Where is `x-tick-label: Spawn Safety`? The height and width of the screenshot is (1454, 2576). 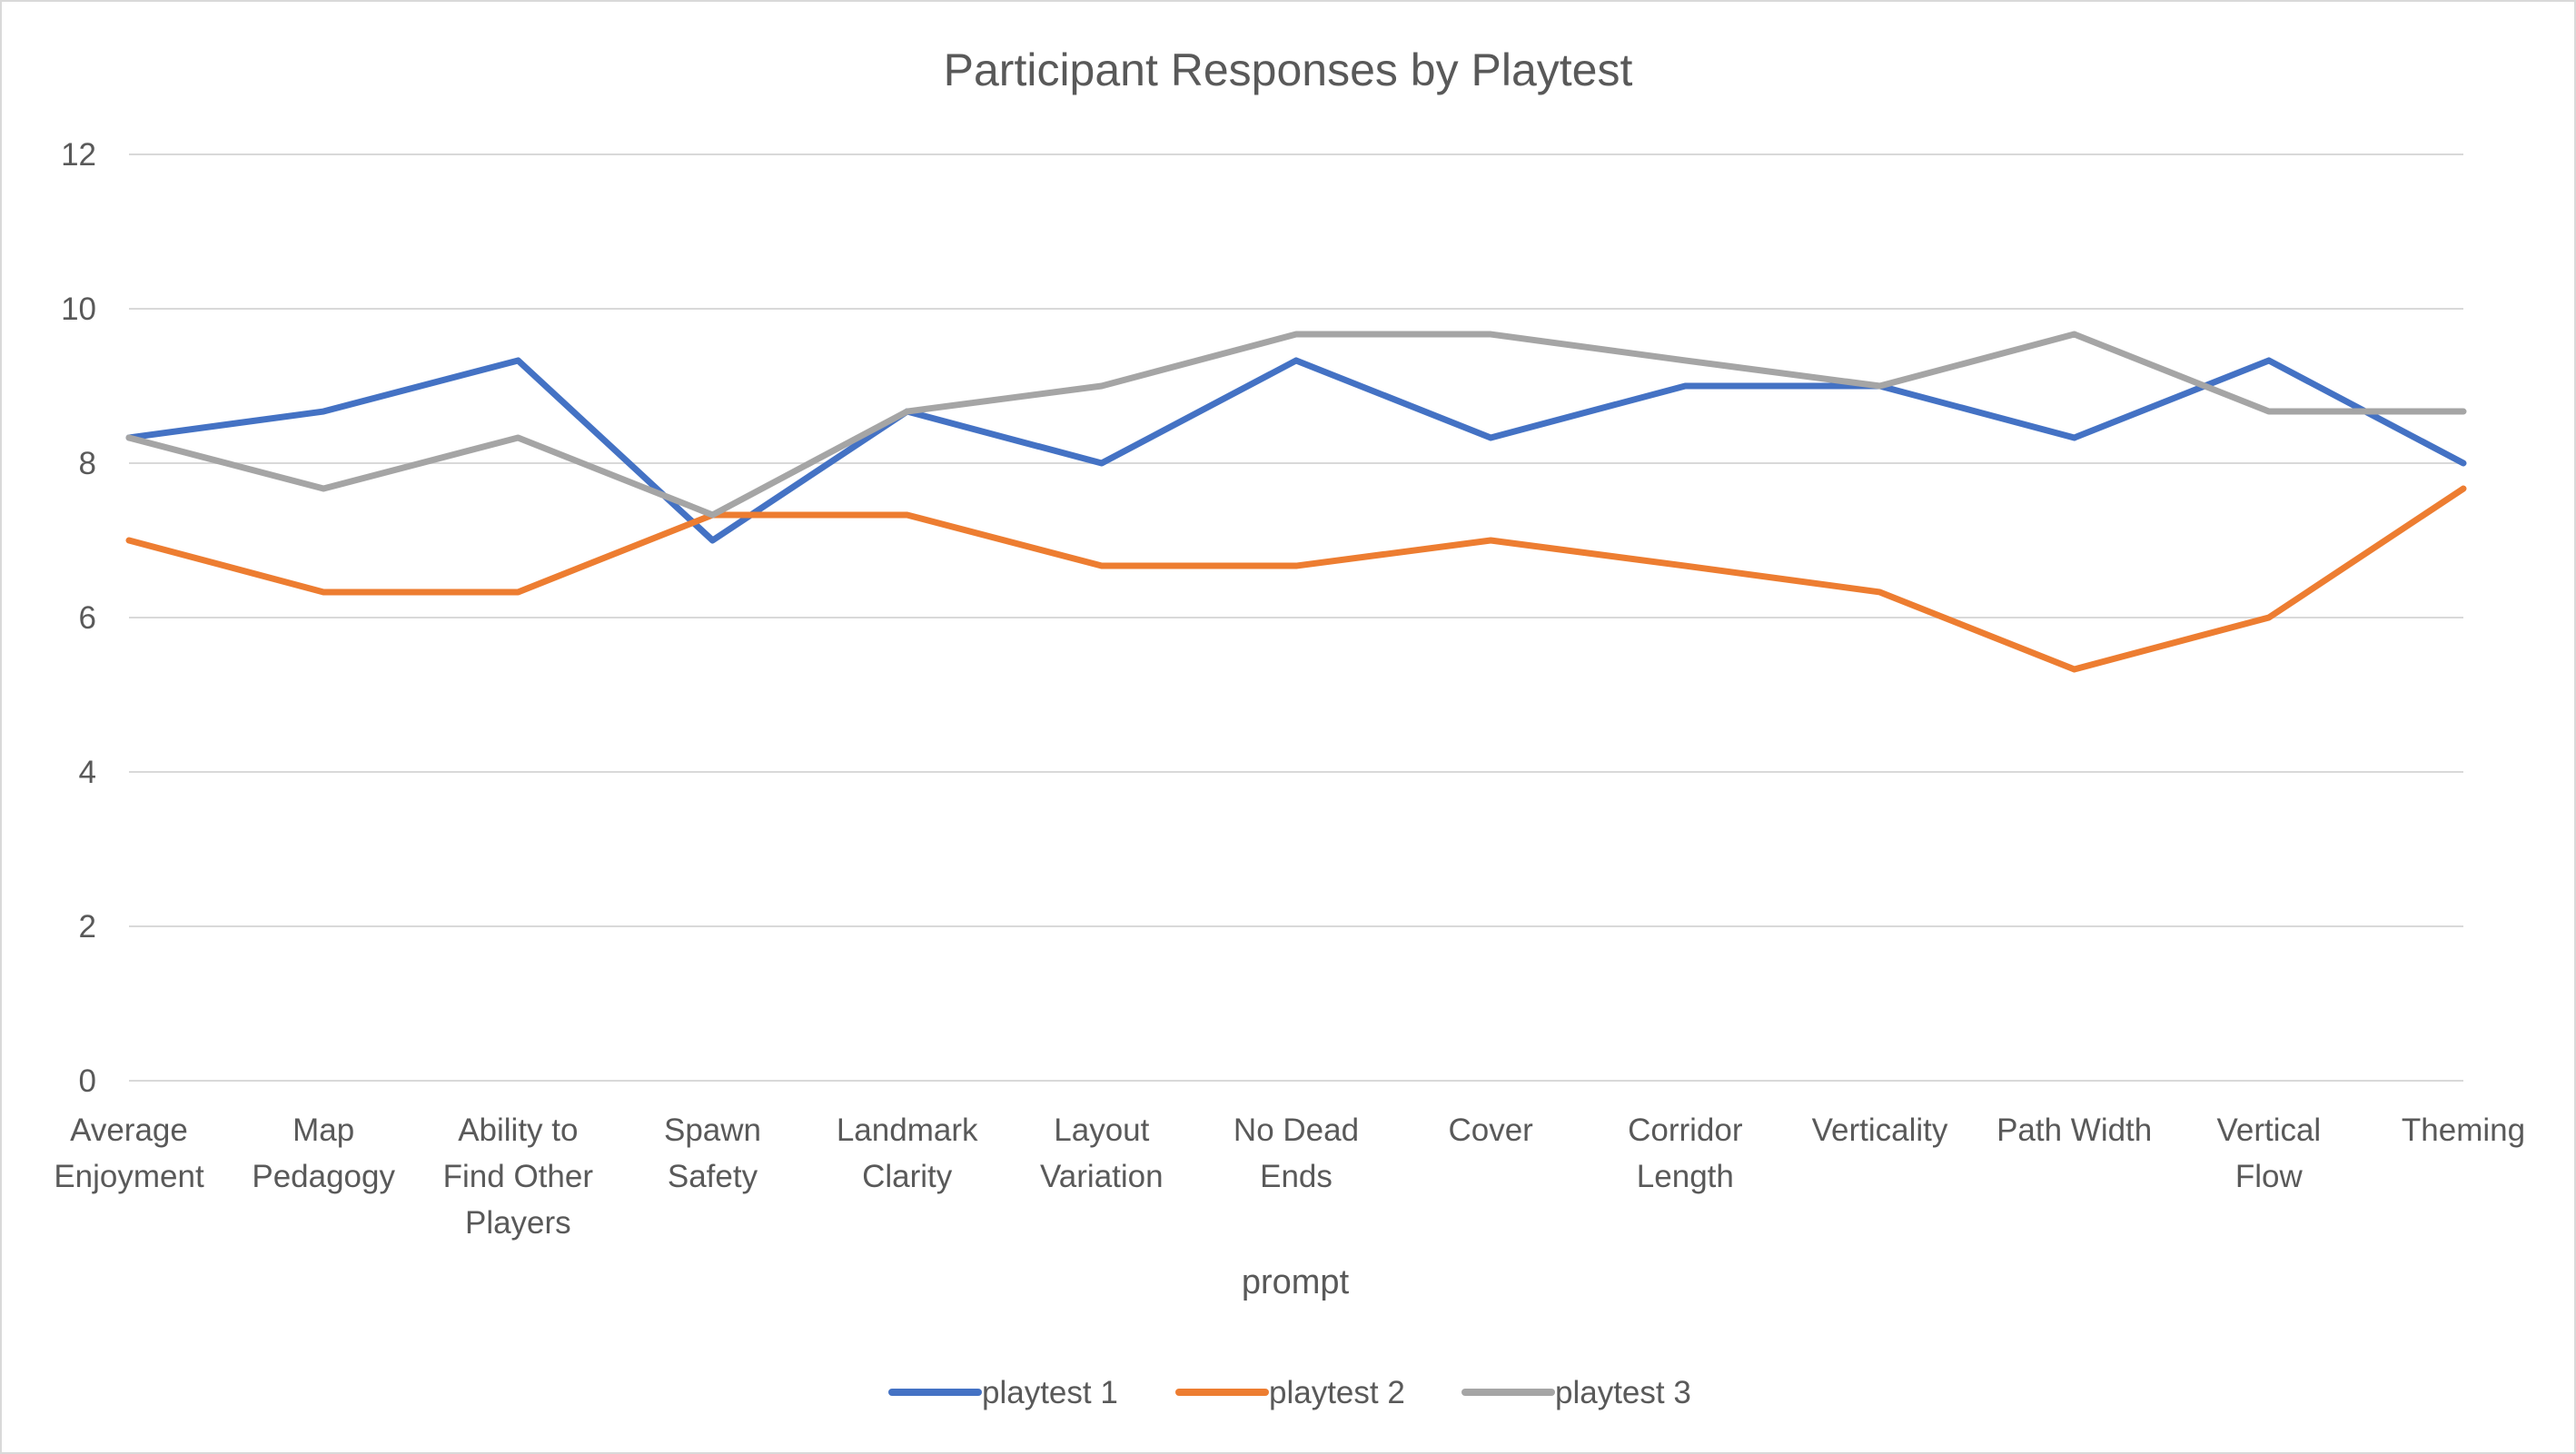 x-tick-label: Spawn Safety is located at coordinates (712, 1153).